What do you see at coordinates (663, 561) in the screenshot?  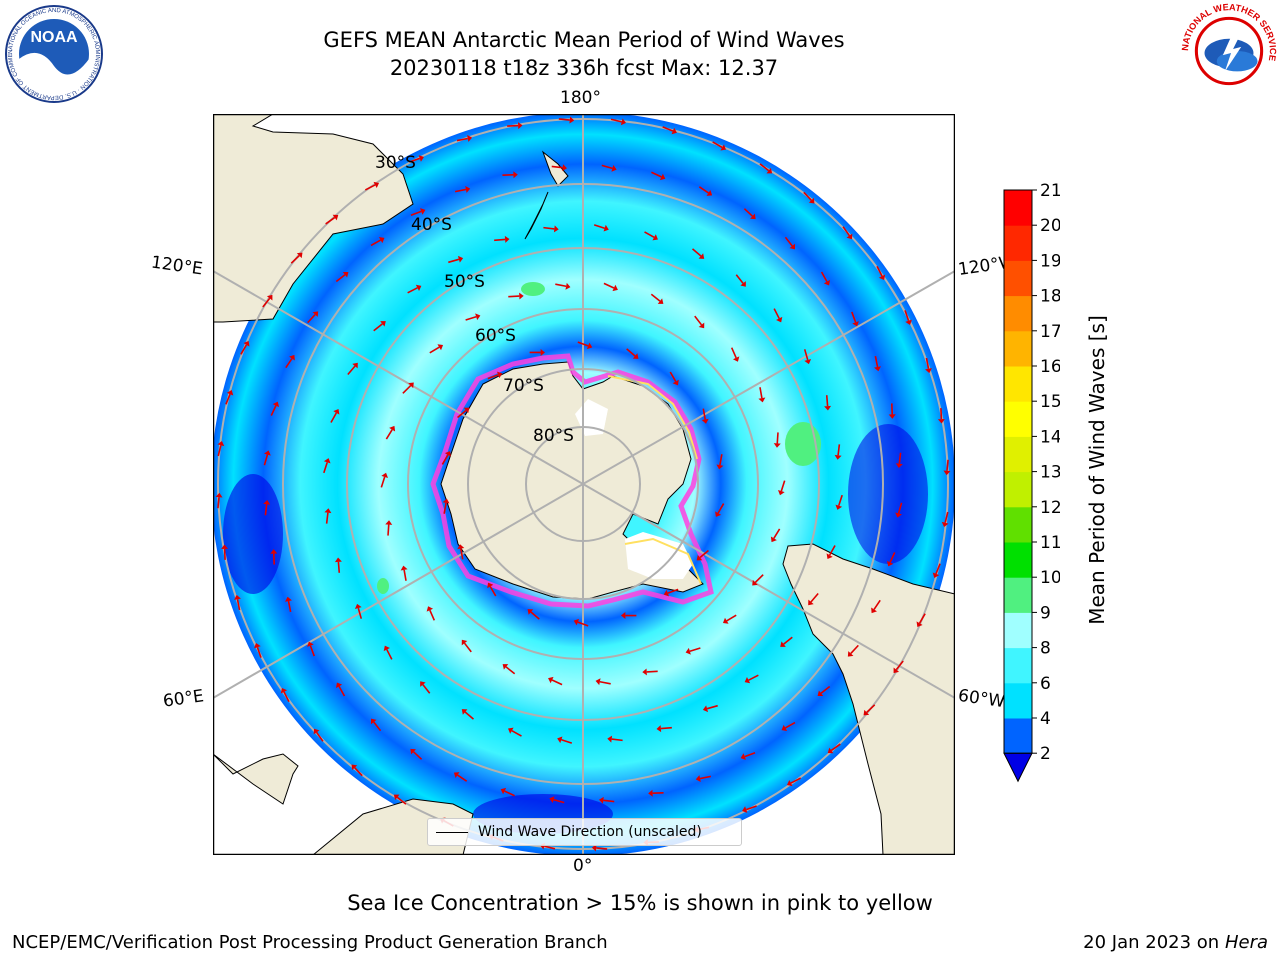 I see `sea-ice-edge-yellow` at bounding box center [663, 561].